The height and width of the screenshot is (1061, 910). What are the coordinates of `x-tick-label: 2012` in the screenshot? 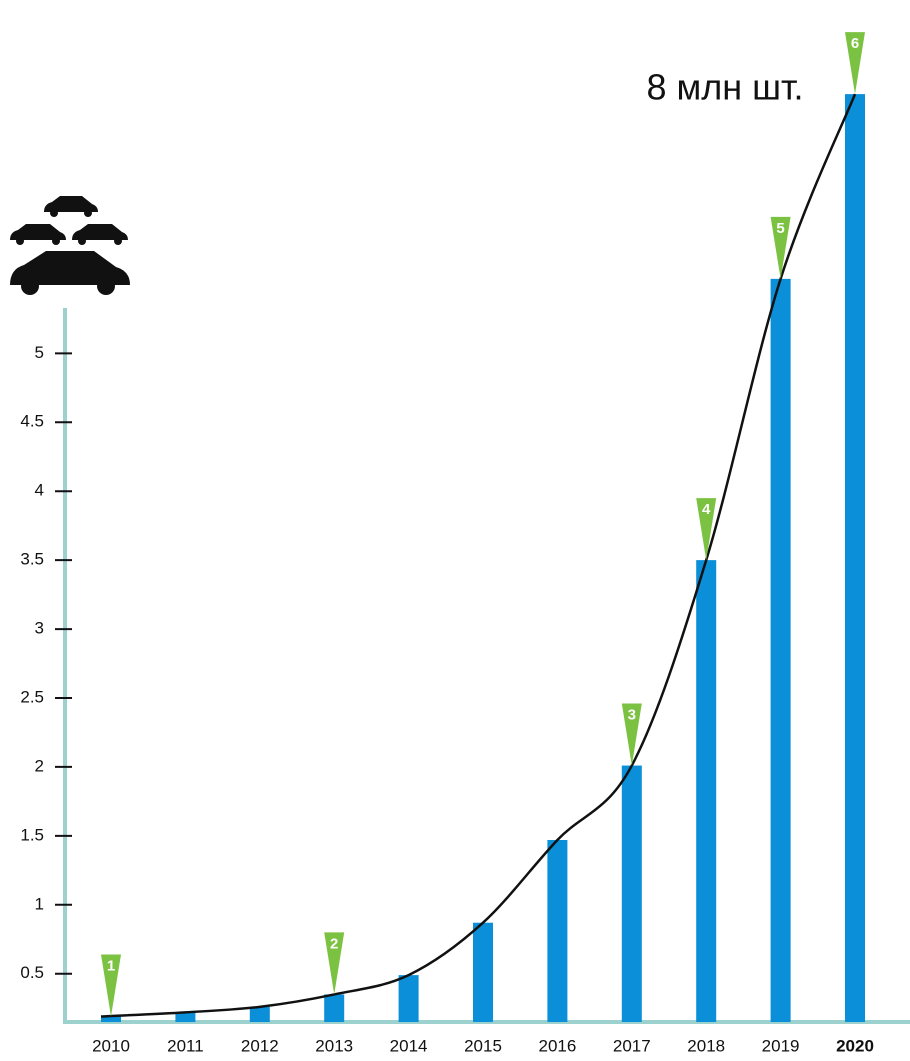 It's located at (260, 1045).